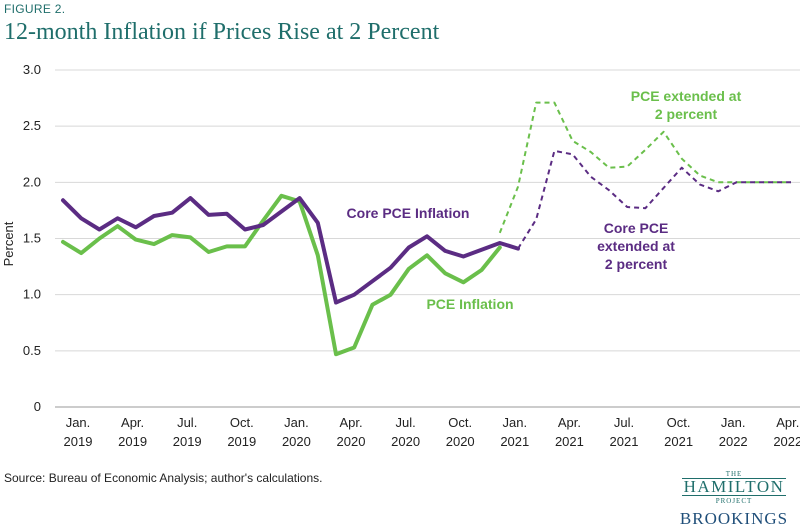  Describe the element at coordinates (37, 406) in the screenshot. I see `y-tick-label: 0` at that location.